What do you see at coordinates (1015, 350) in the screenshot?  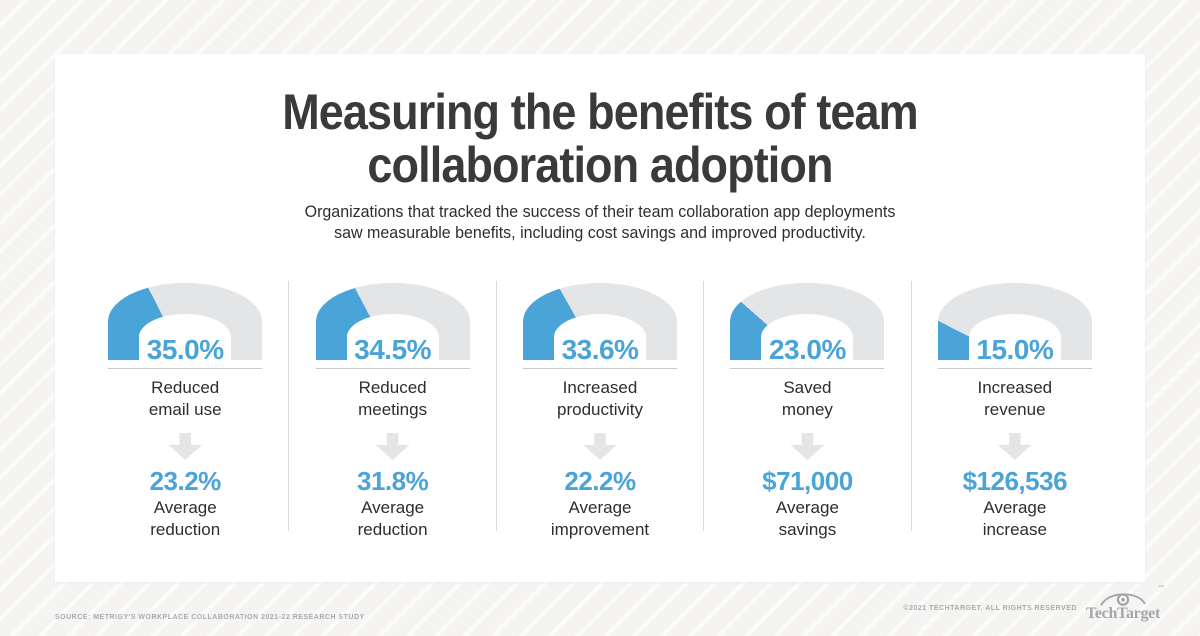 I see `gauge-percent: 15.0%` at bounding box center [1015, 350].